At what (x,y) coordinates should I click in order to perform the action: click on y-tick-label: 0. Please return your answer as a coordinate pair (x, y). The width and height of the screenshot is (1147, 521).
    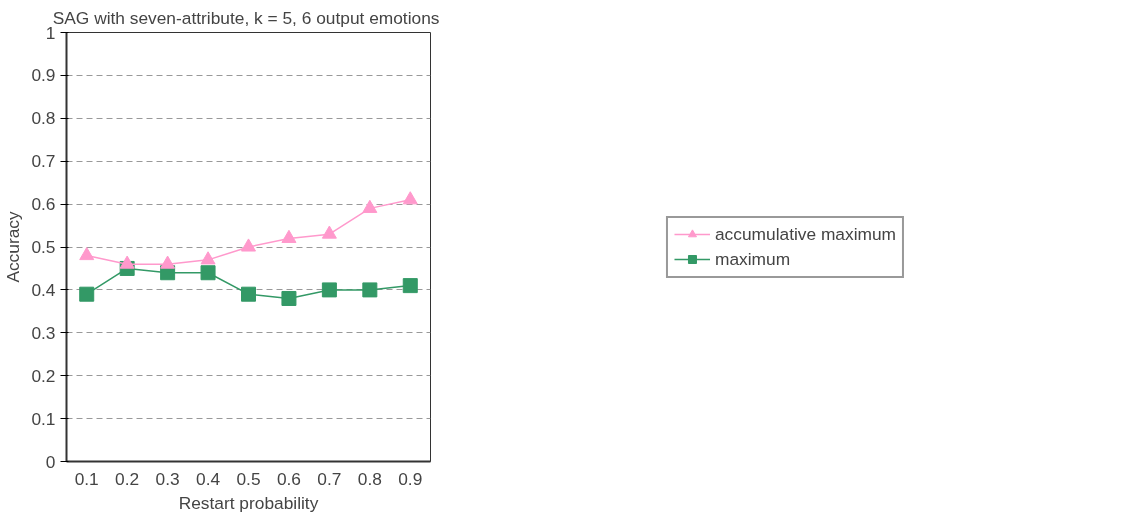
    Looking at the image, I should click on (50, 461).